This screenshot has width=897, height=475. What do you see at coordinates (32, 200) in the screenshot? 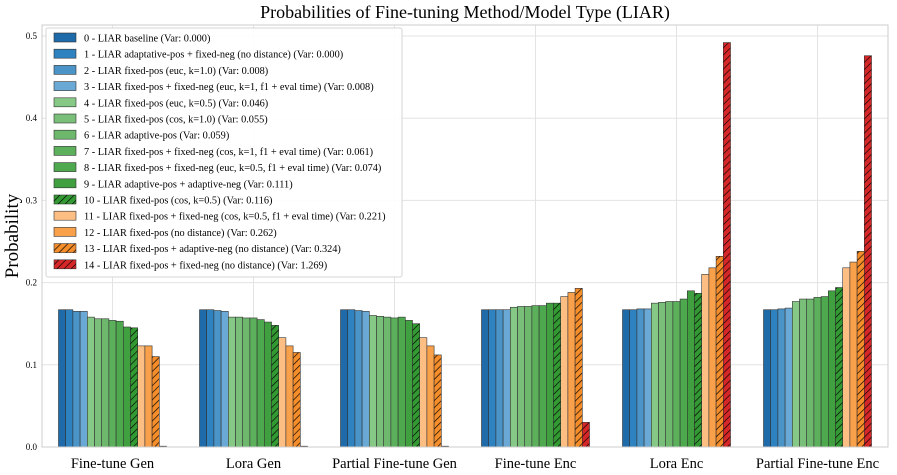
I see `y-tick-label: 0.3` at bounding box center [32, 200].